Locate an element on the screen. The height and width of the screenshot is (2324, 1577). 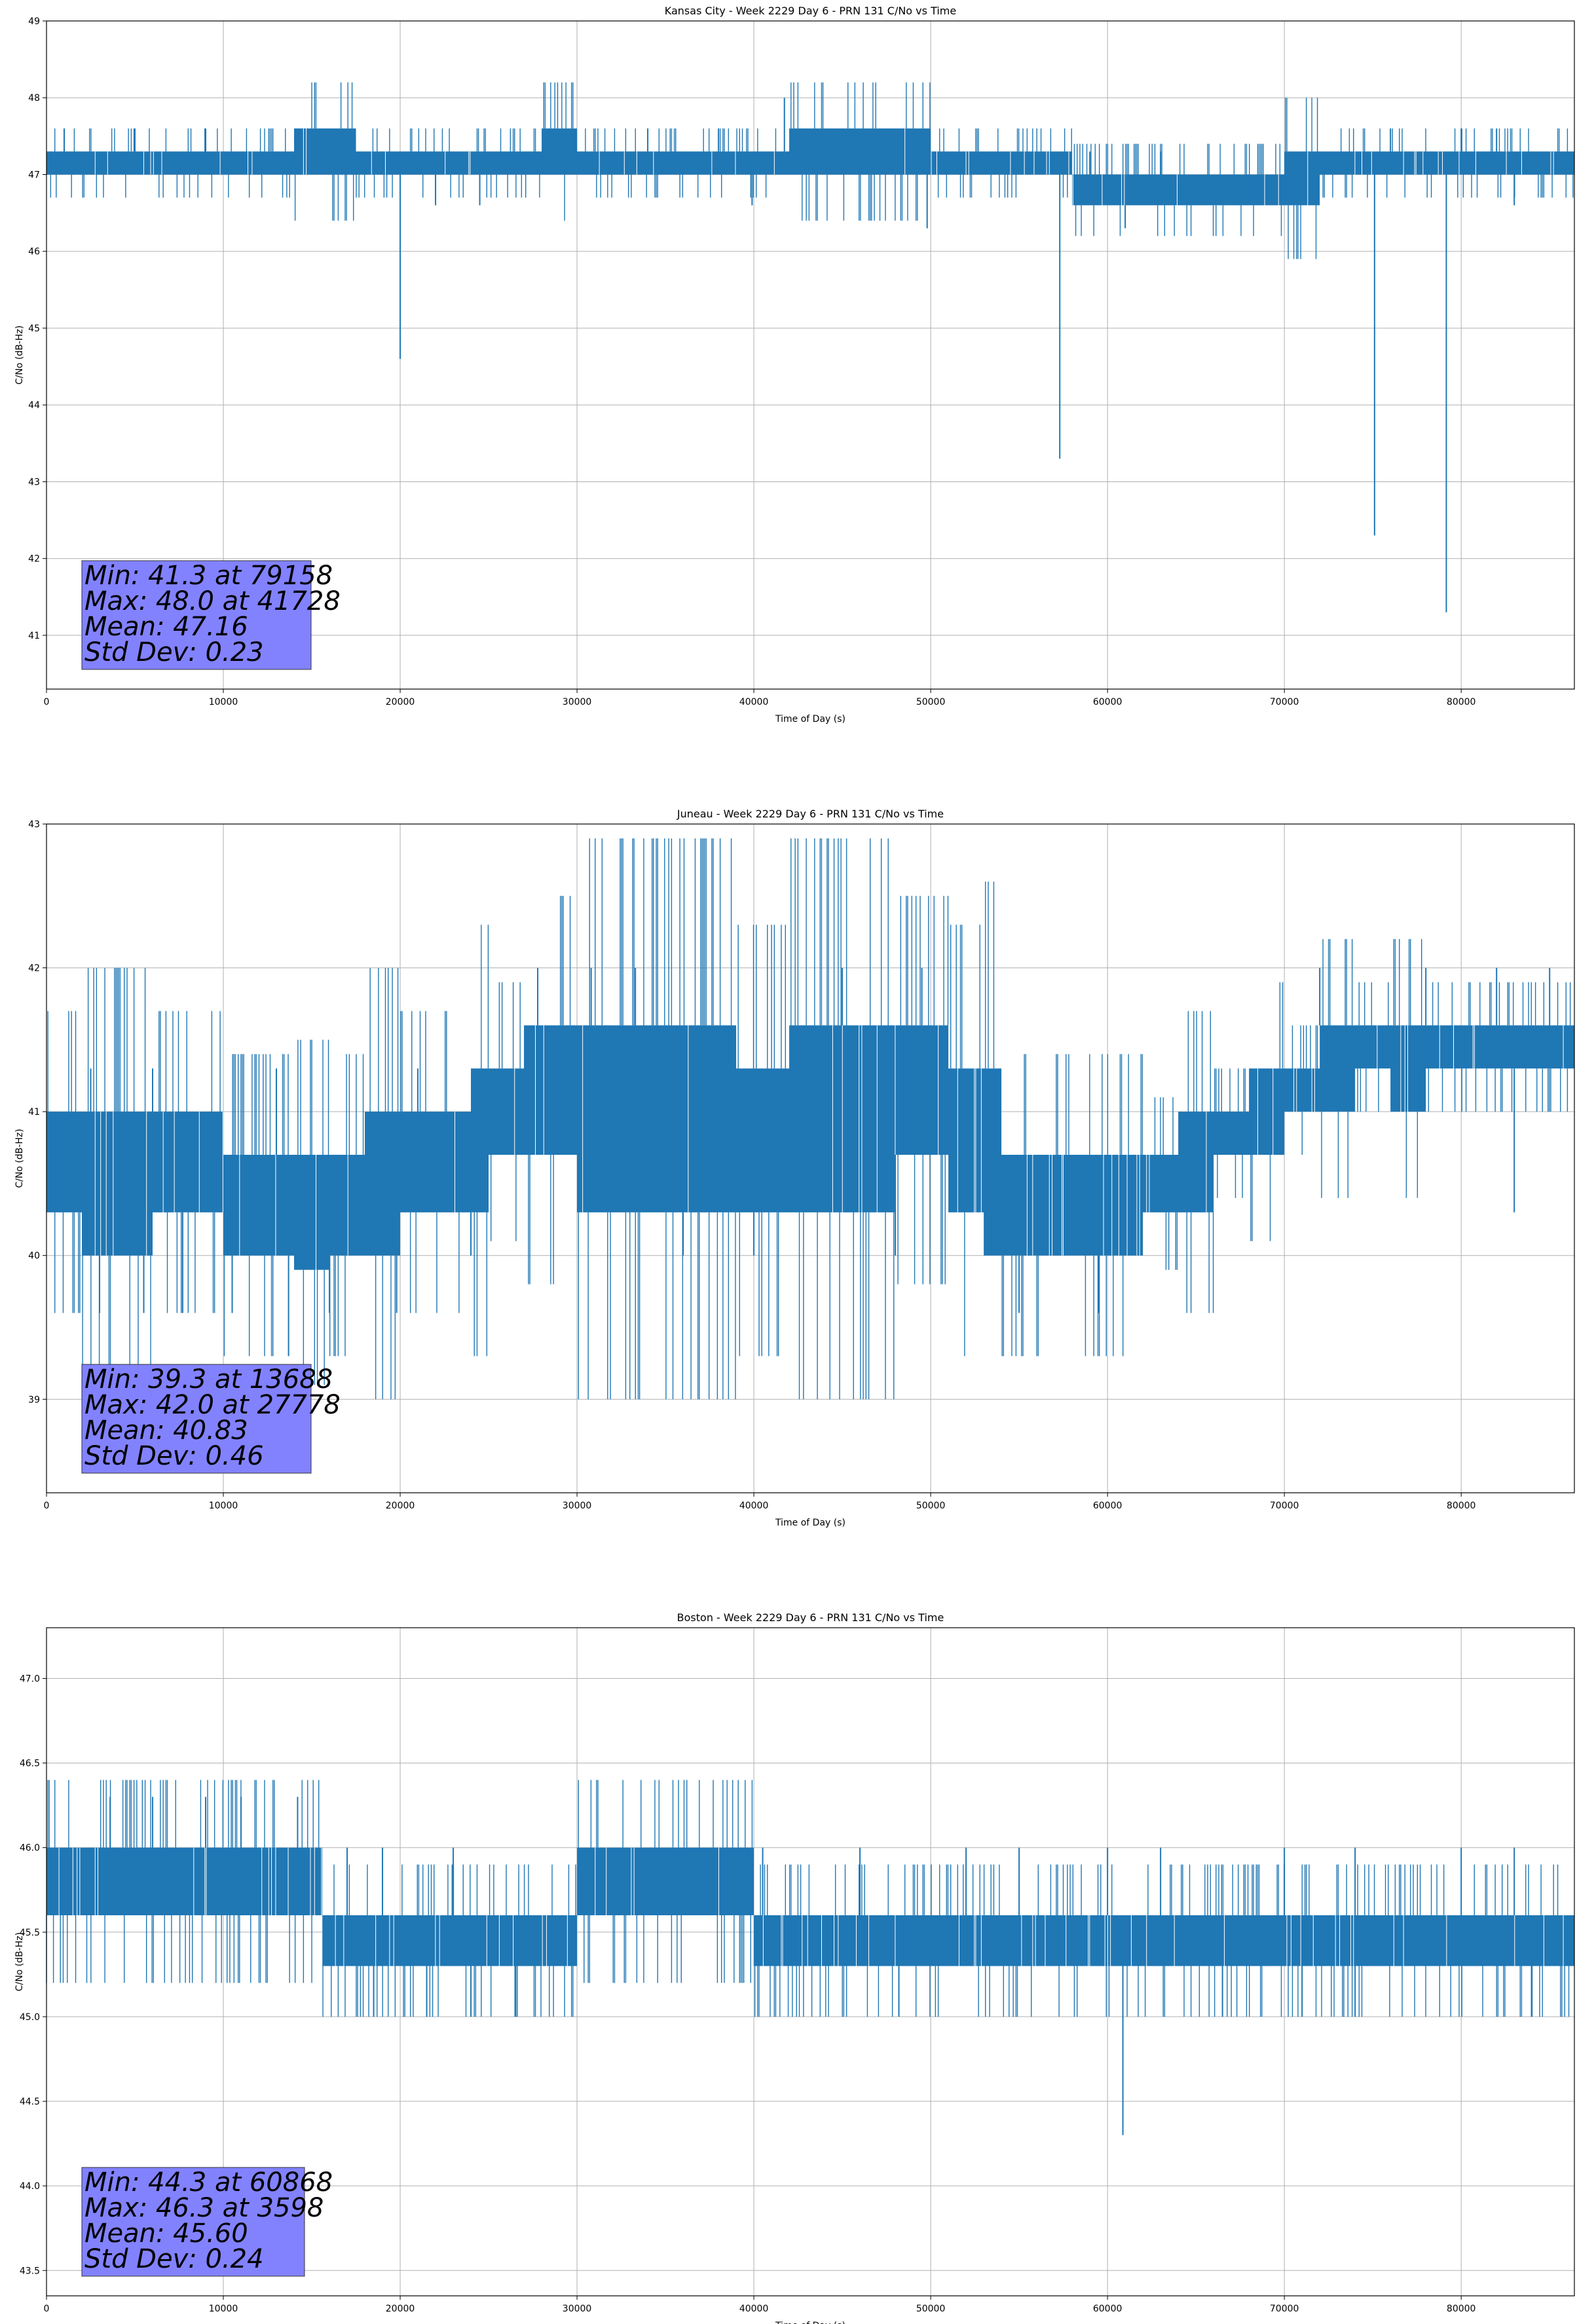
chart-1-xtick-label: 50000 is located at coordinates (931, 1506).